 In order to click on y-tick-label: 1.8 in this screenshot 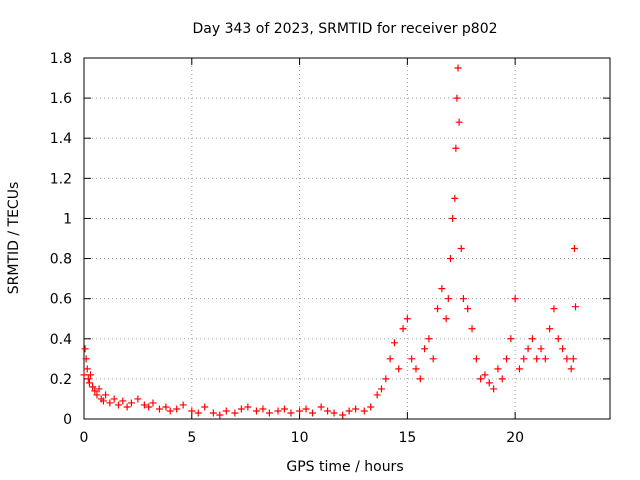, I will do `click(61, 59)`.